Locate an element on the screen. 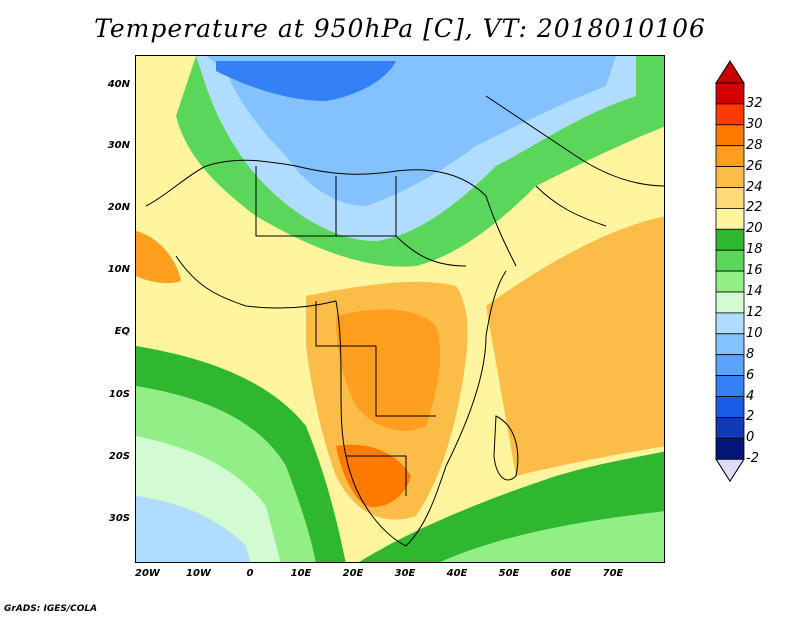  colorbar-label: 8 is located at coordinates (750, 354).